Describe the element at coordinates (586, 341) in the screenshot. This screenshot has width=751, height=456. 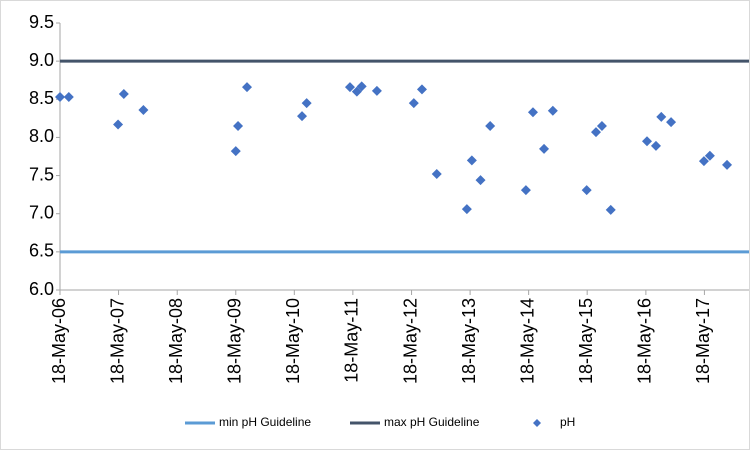
I see `x-tick-label: 18-May-15` at that location.